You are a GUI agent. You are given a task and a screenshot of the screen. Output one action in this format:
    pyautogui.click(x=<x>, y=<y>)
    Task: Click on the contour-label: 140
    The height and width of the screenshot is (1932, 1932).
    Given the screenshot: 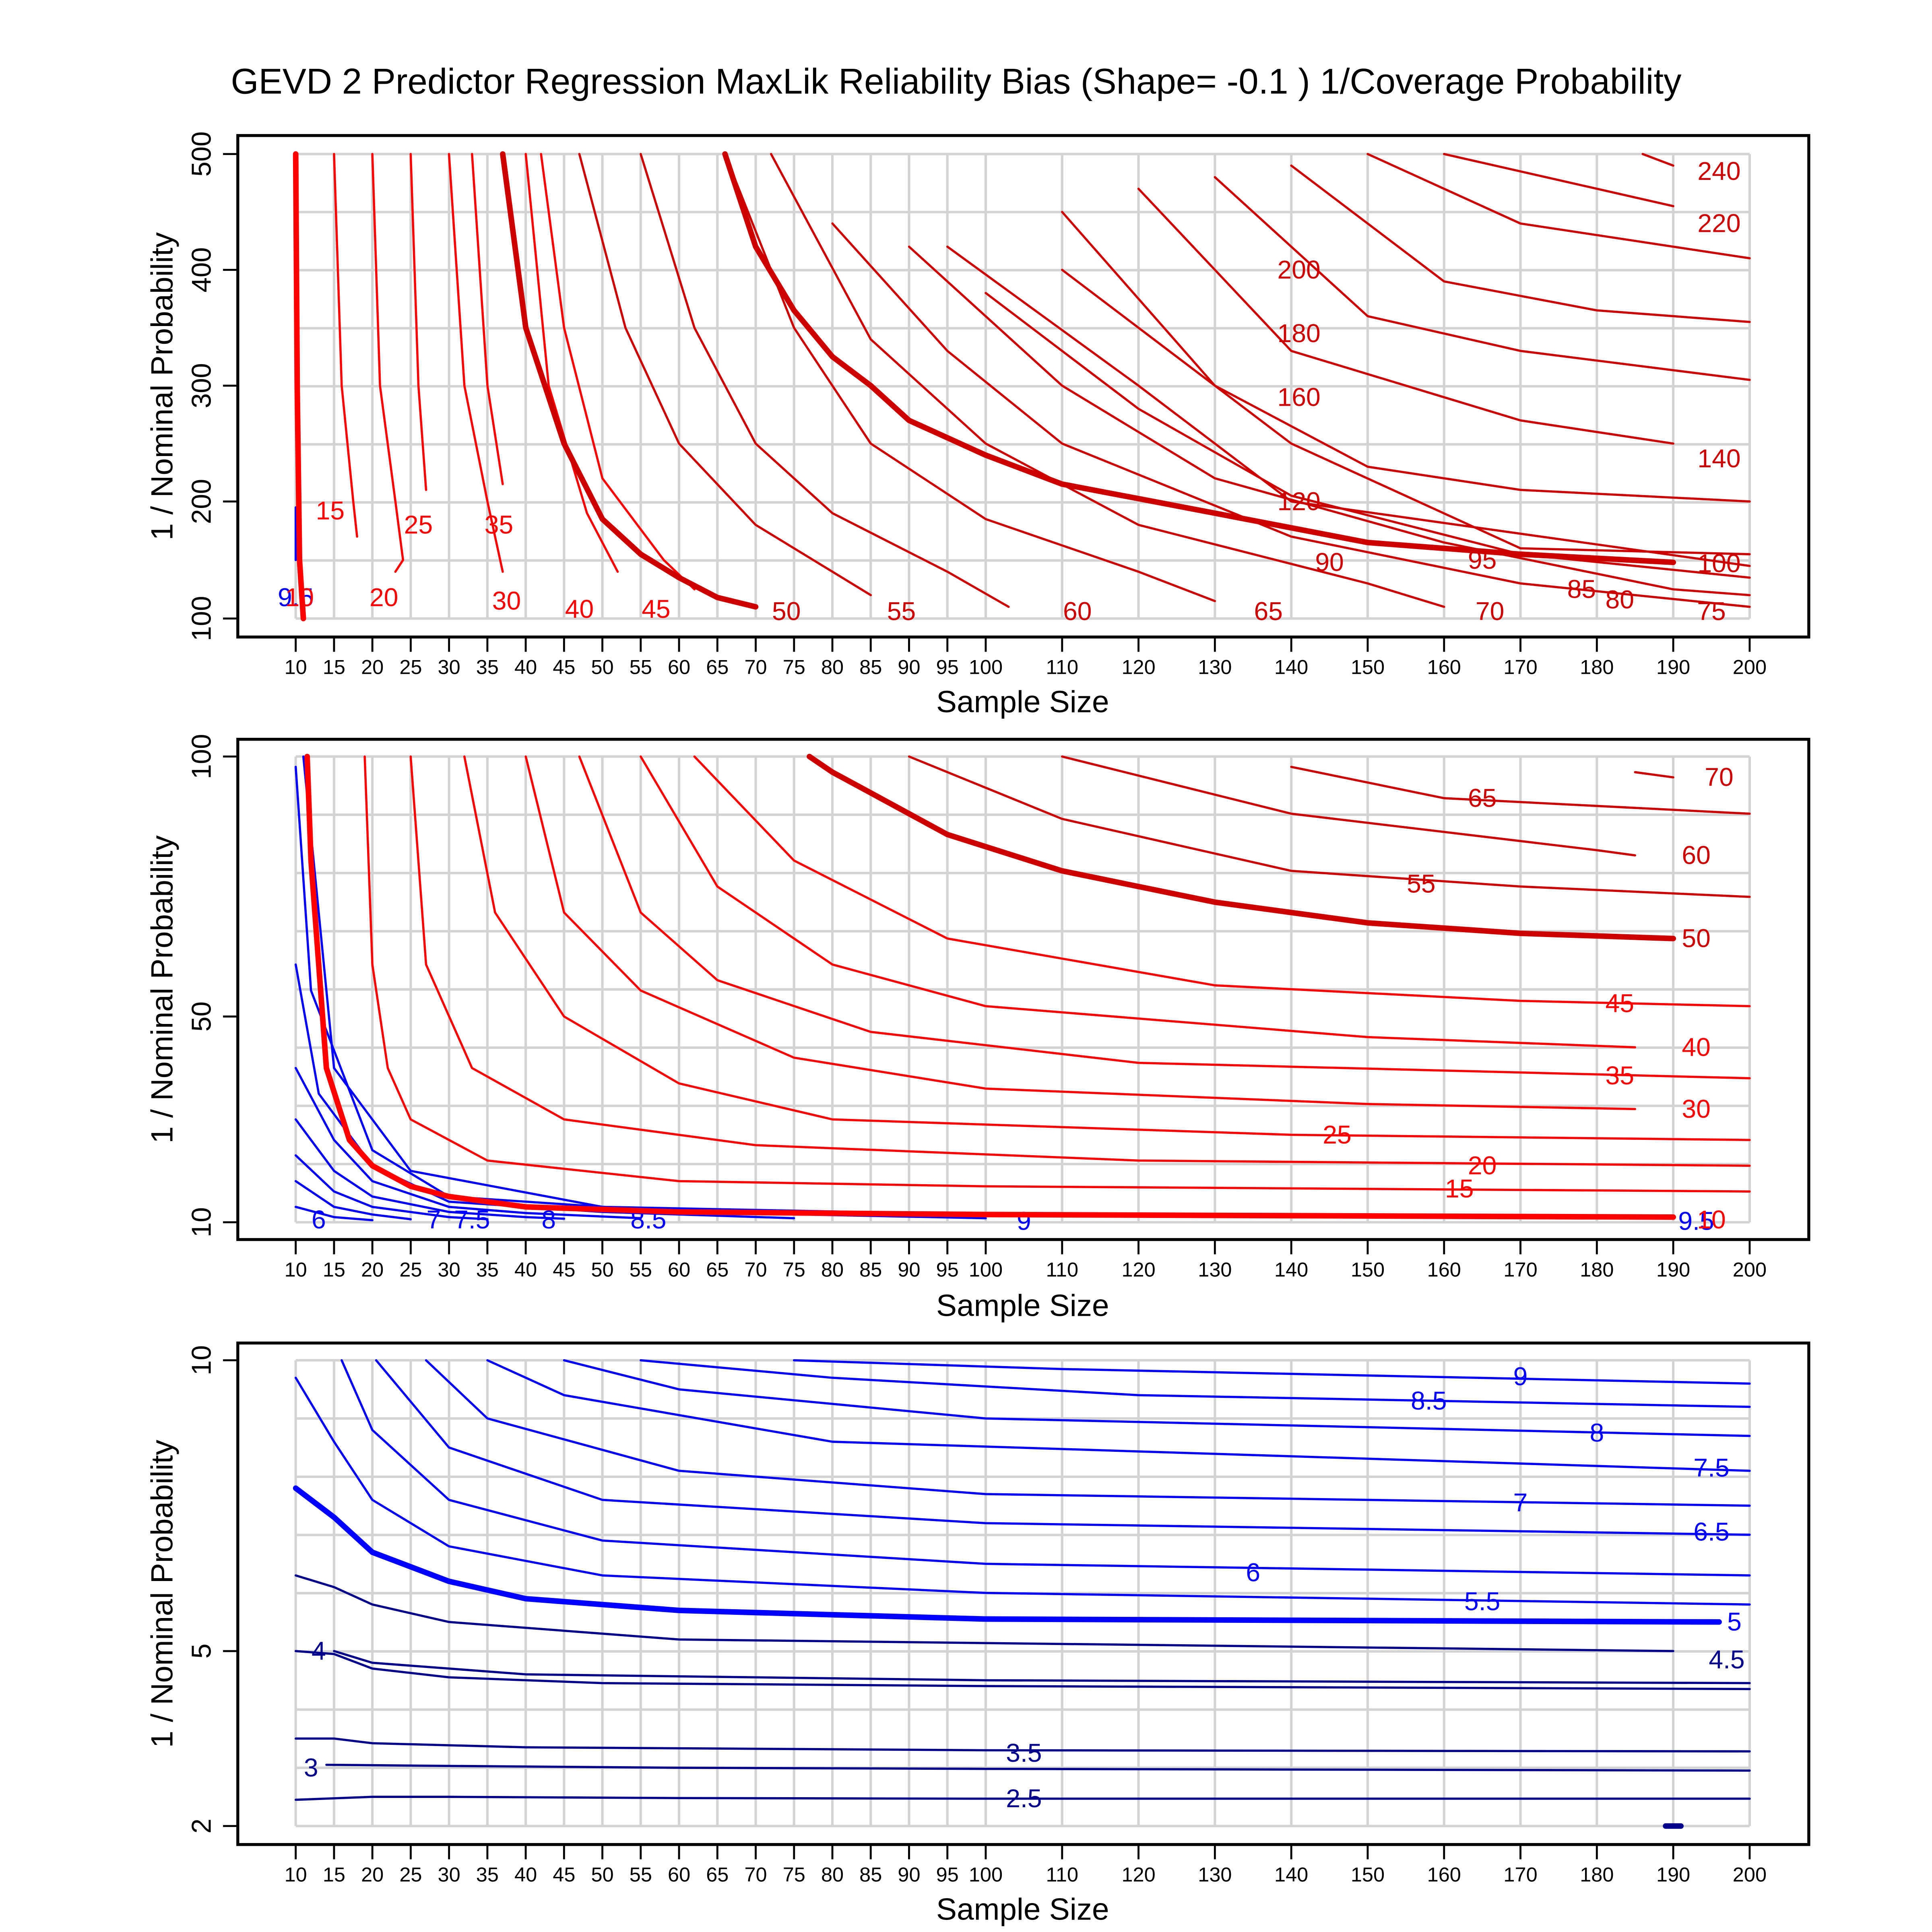 What is the action you would take?
    pyautogui.click(x=1718, y=458)
    